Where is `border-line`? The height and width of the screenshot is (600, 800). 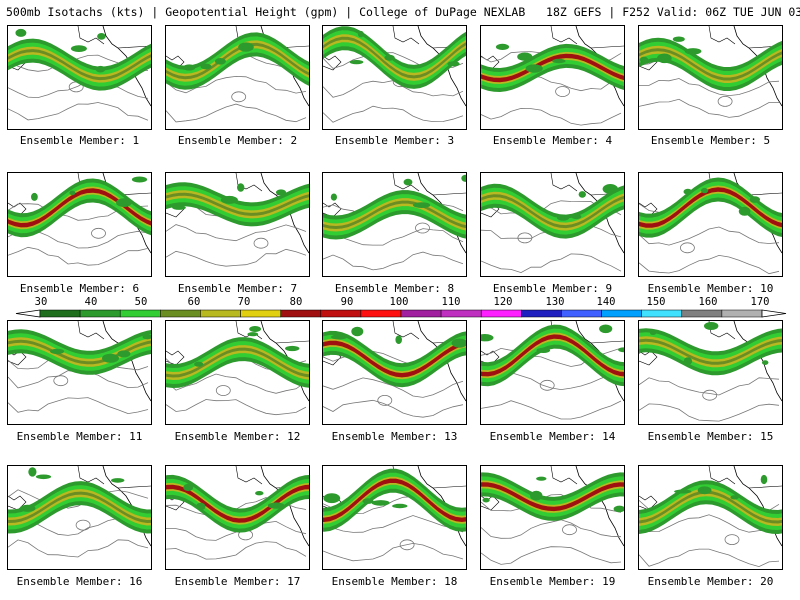 border-line is located at coordinates (114, 37).